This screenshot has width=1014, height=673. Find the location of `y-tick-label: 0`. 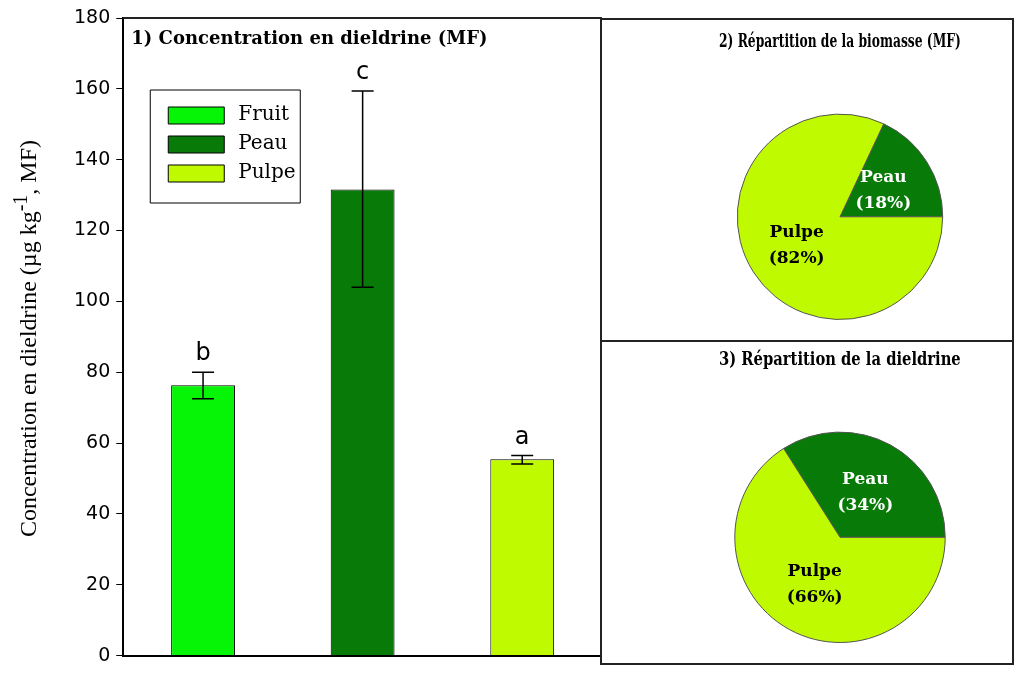

y-tick-label: 0 is located at coordinates (104, 653).